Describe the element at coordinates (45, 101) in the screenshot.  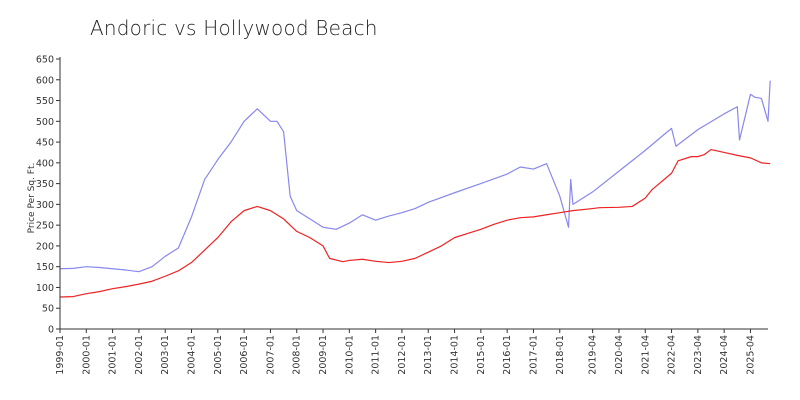
I see `y-tick-label: 550` at that location.